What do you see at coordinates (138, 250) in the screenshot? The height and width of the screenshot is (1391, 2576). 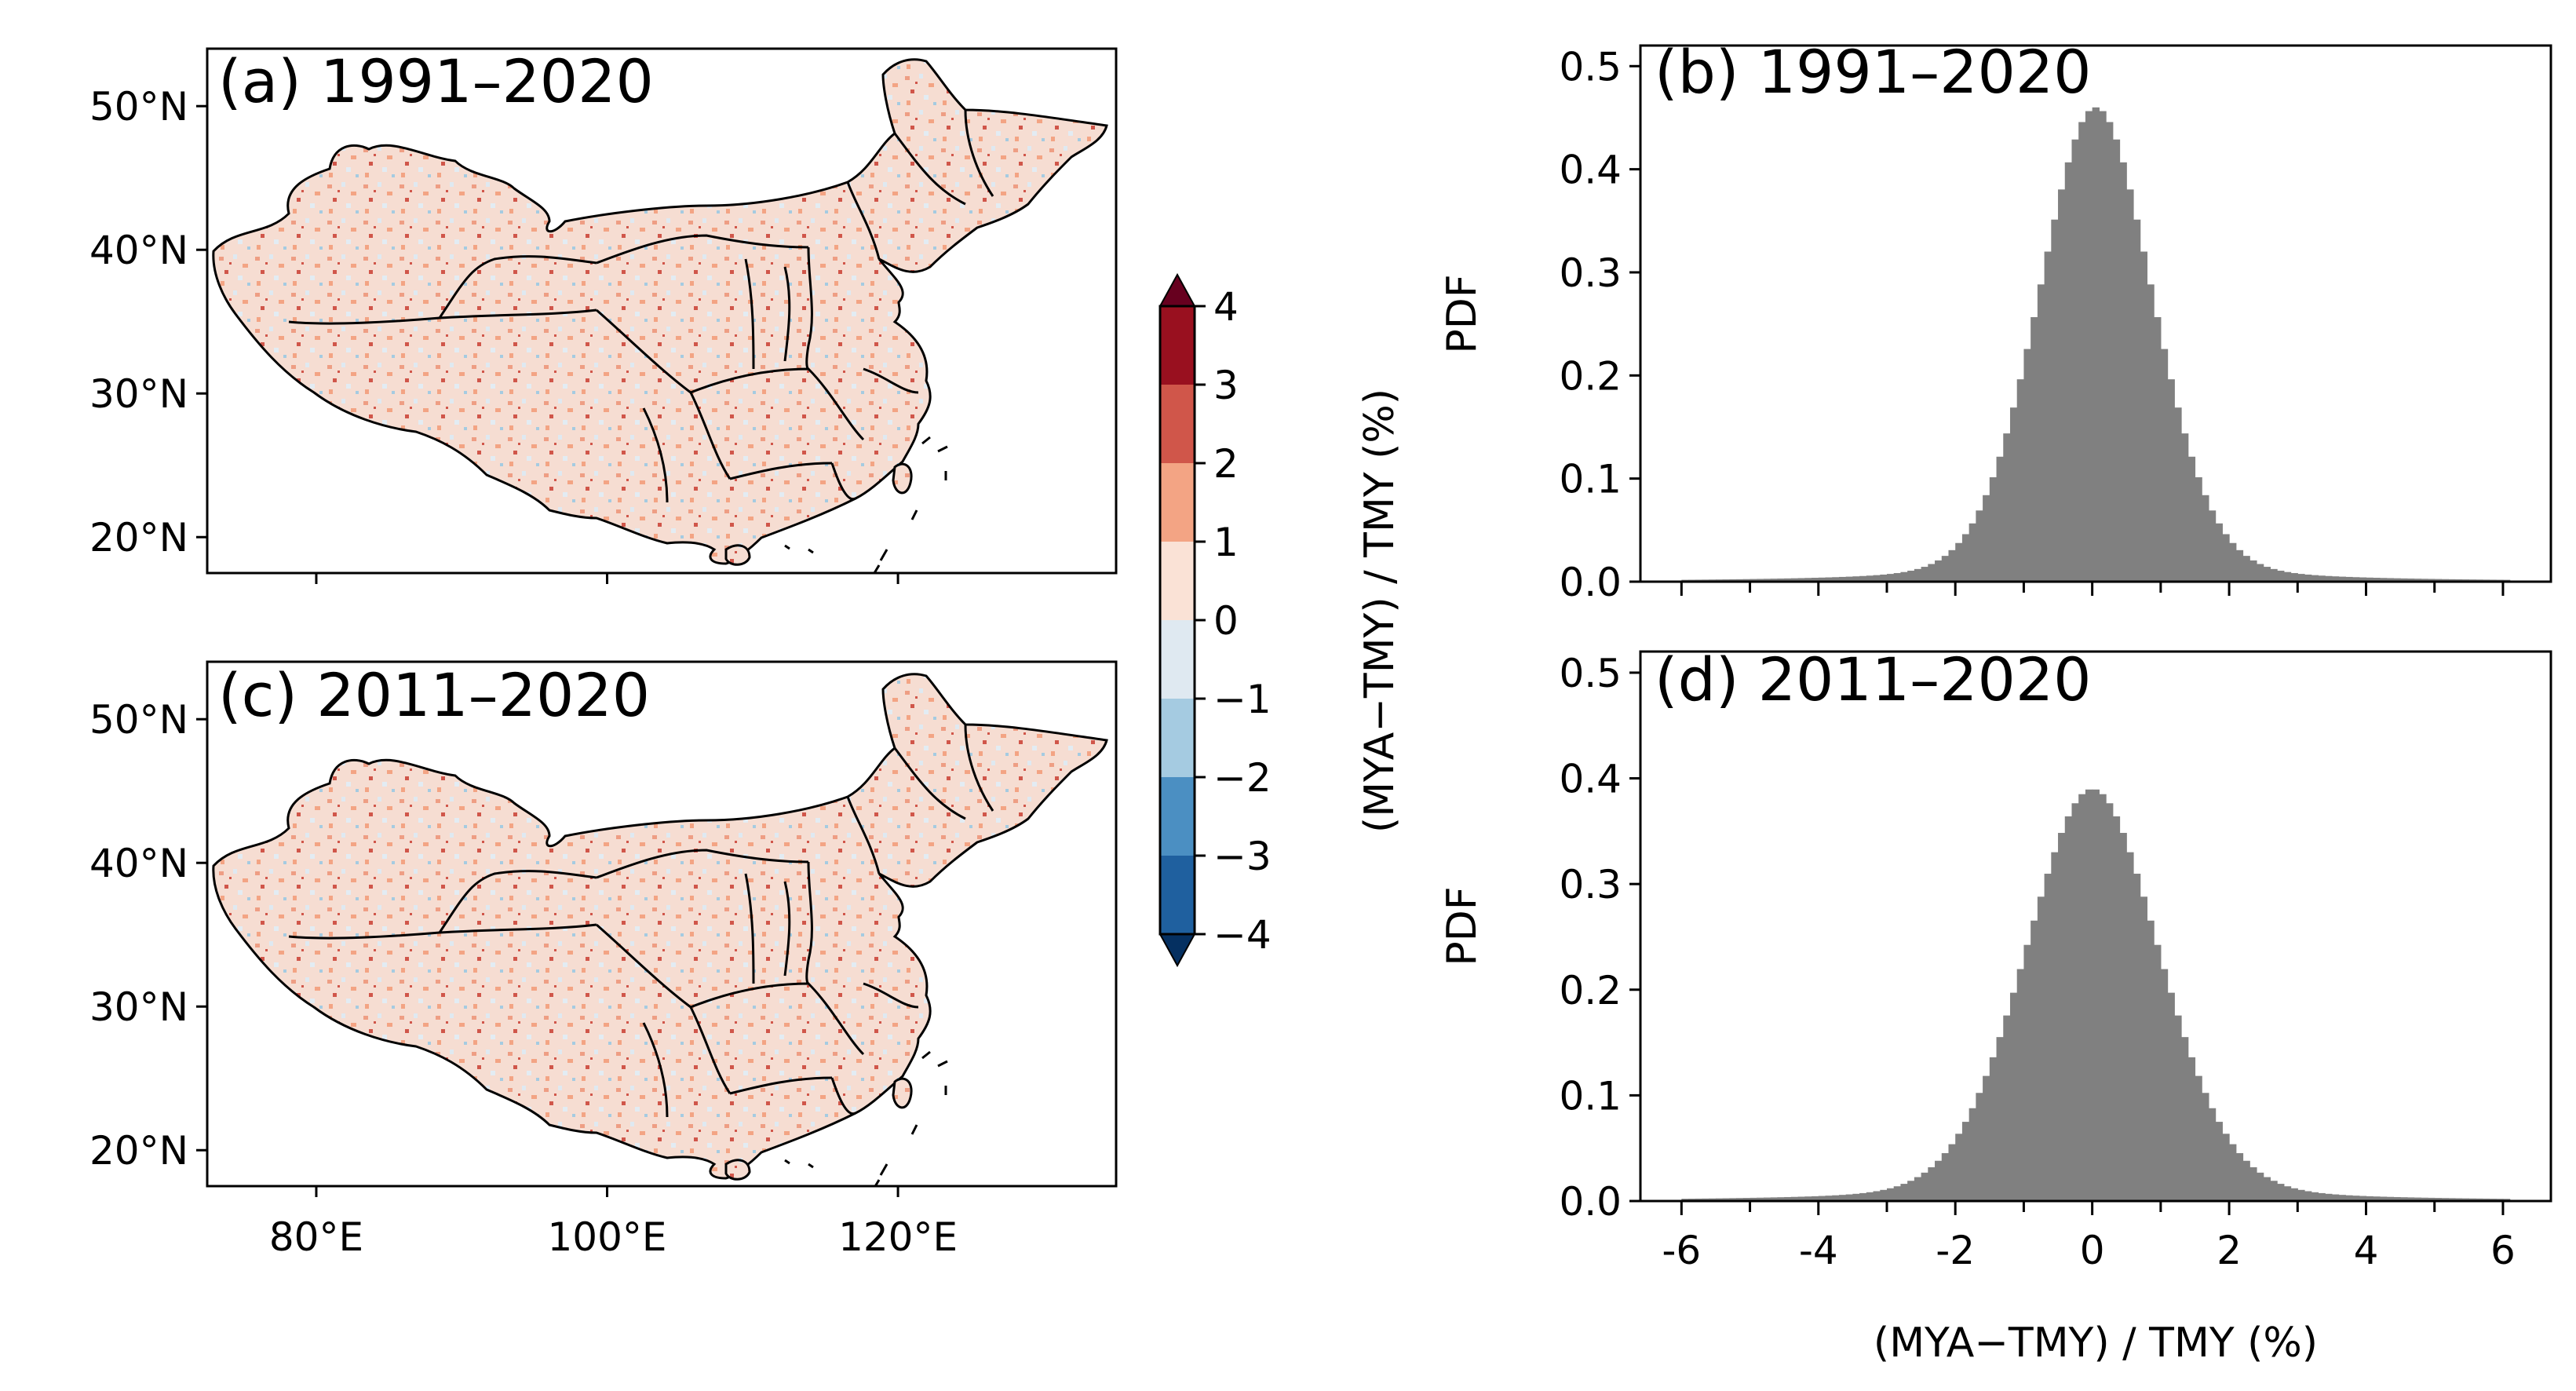 I see `map-ytick-label: 40°N` at bounding box center [138, 250].